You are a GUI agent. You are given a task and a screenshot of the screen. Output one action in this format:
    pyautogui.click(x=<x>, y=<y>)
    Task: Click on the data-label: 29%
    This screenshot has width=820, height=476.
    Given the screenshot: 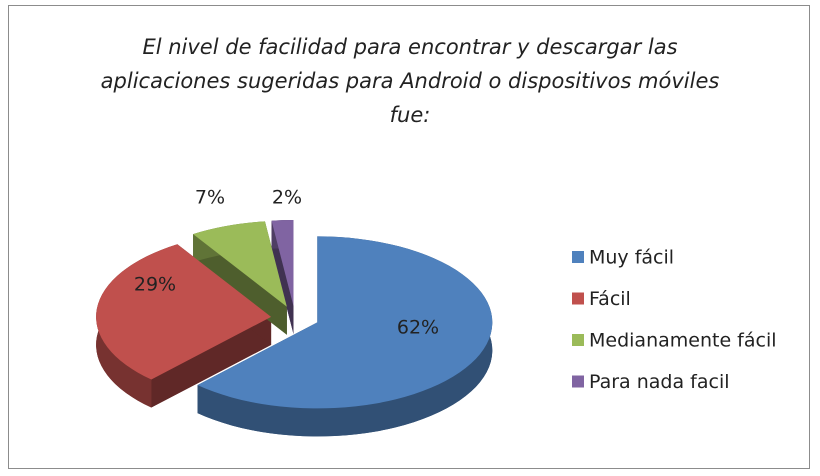 What is the action you would take?
    pyautogui.click(x=155, y=285)
    